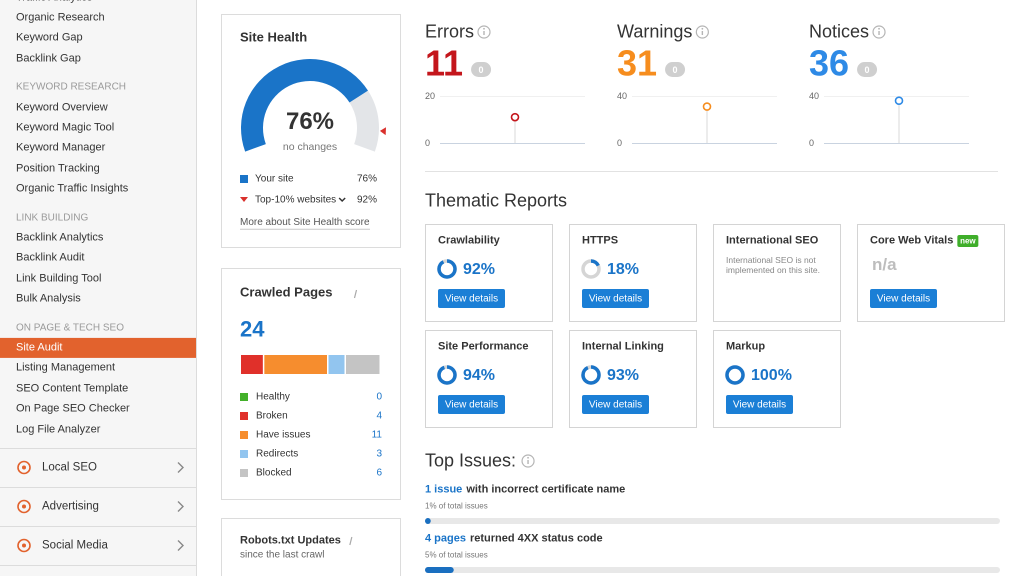  Describe the element at coordinates (60, 237) in the screenshot. I see `sidebar-item: Backlink Analytics` at that location.